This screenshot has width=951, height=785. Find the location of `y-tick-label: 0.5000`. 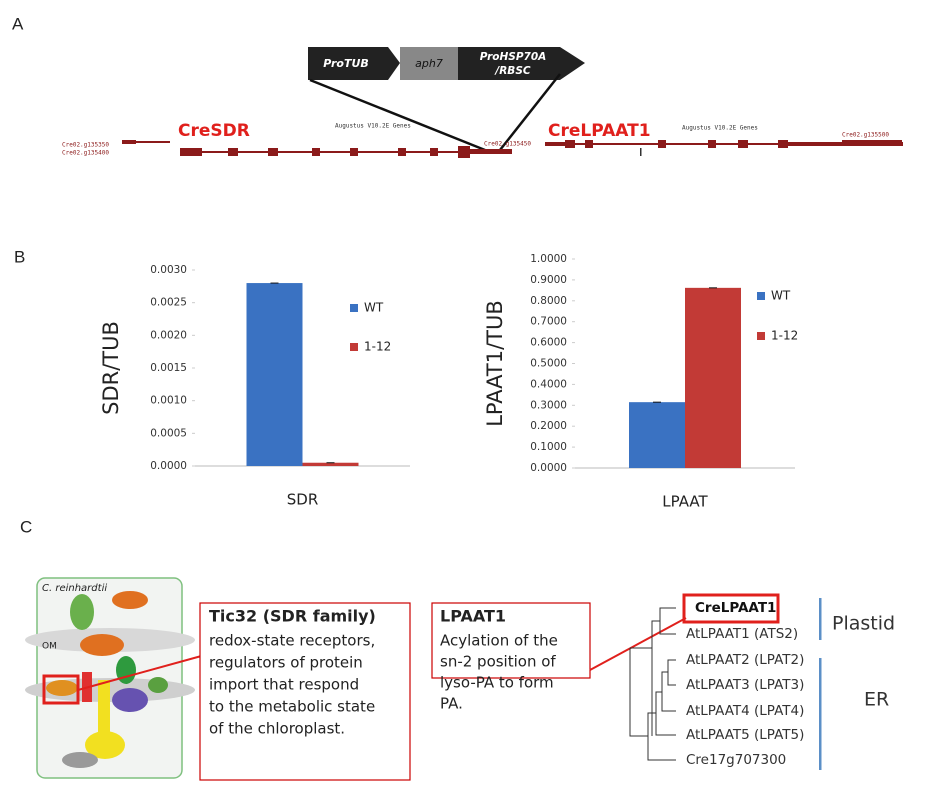

y-tick-label: 0.5000 is located at coordinates (548, 364).